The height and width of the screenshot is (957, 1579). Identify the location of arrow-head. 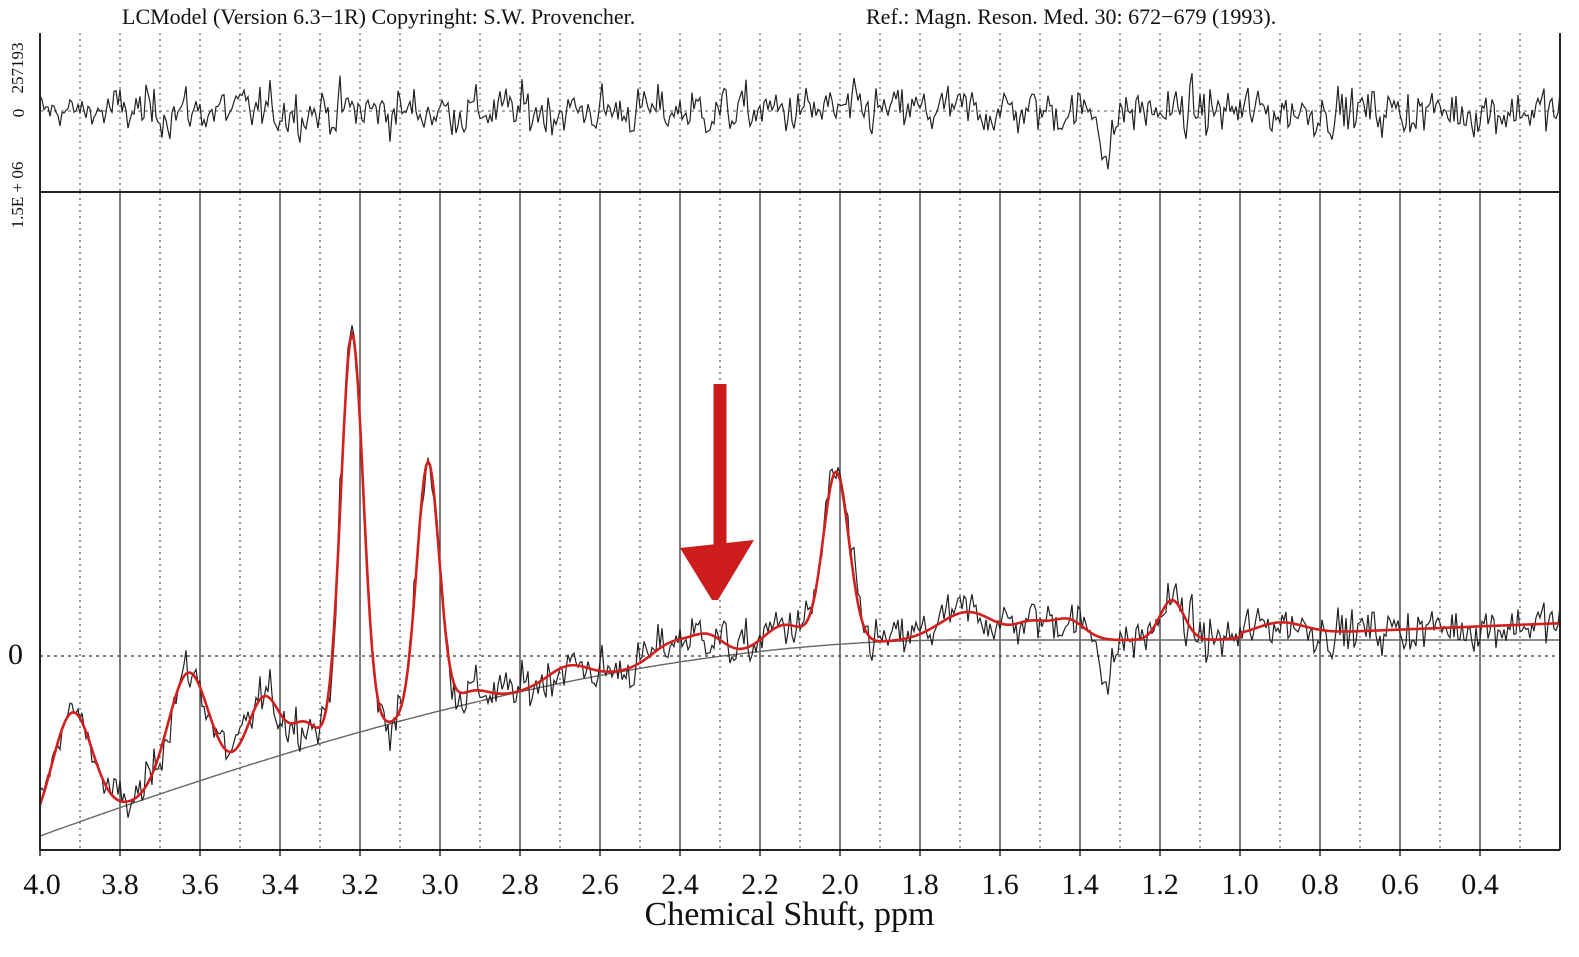
(717, 570).